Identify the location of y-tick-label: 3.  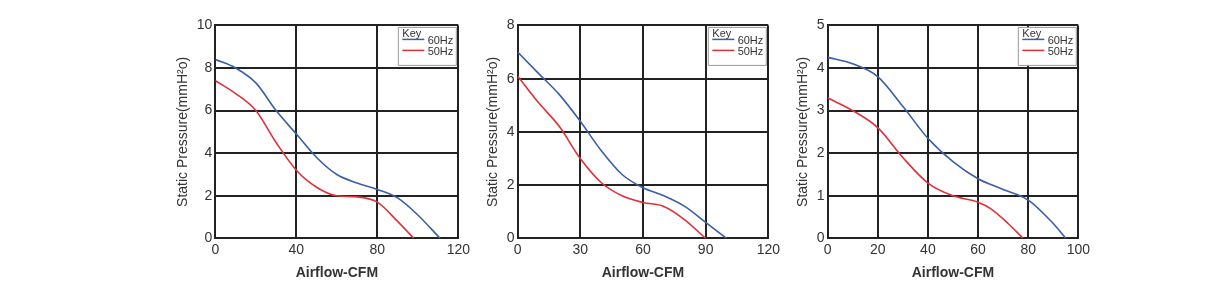
(820, 109).